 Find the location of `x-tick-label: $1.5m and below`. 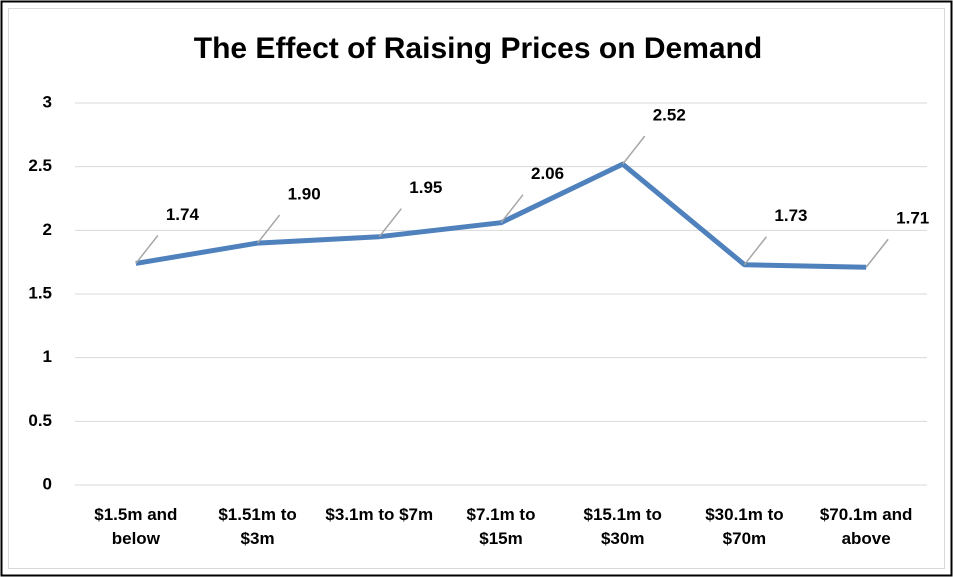

x-tick-label: $1.5m and below is located at coordinates (136, 526).